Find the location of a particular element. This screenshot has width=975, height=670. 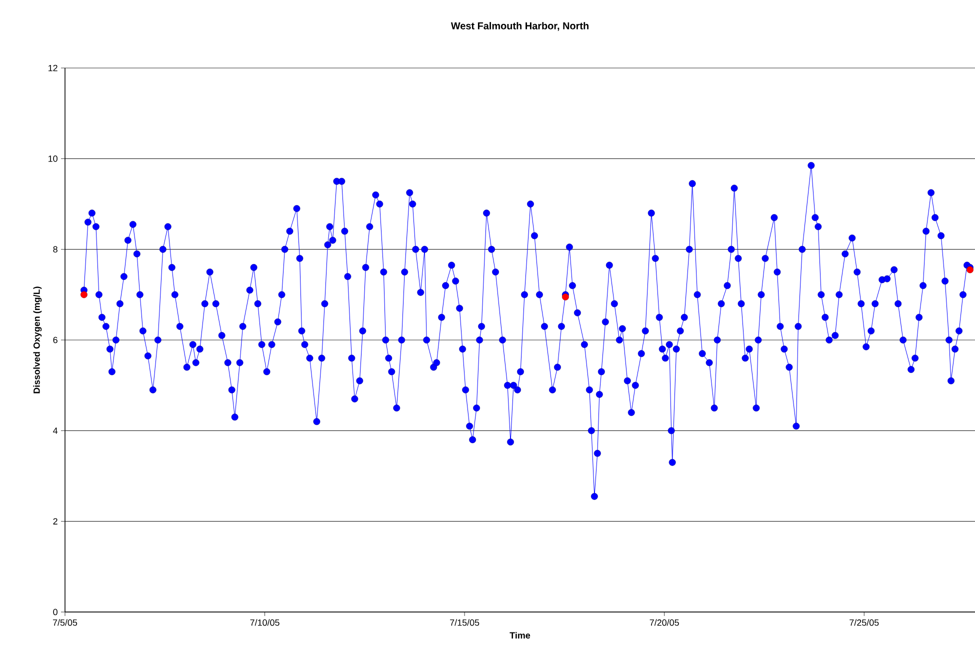

y-tick-label: 12 is located at coordinates (53, 68).